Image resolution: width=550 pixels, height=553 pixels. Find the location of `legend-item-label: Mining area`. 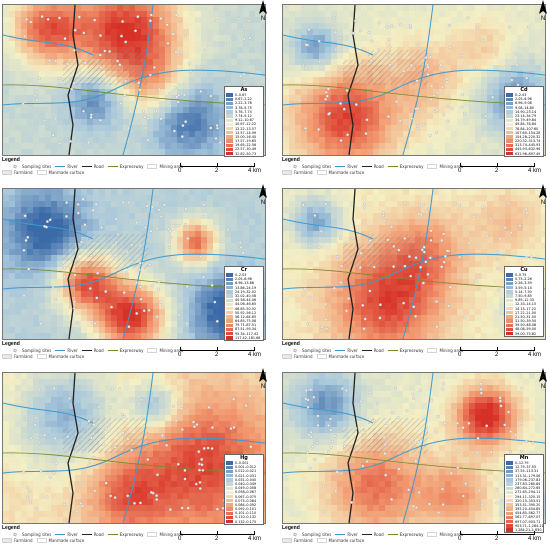

legend-item-label: Mining area is located at coordinates (451, 166).